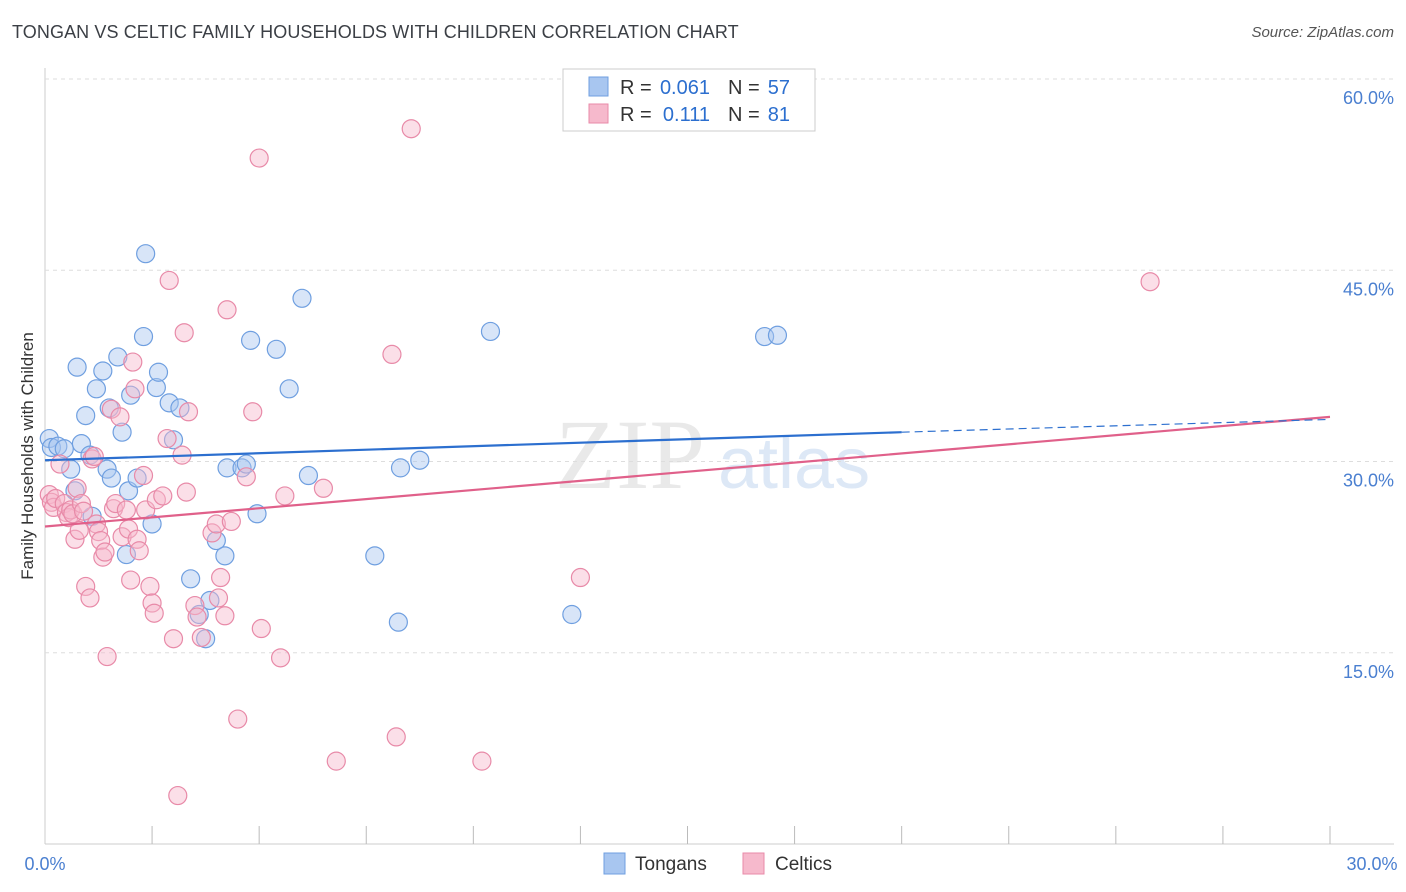 Image resolution: width=1406 pixels, height=892 pixels. What do you see at coordinates (803, 864) in the screenshot?
I see `bottom-legend-label-celtics: Celtics` at bounding box center [803, 864].